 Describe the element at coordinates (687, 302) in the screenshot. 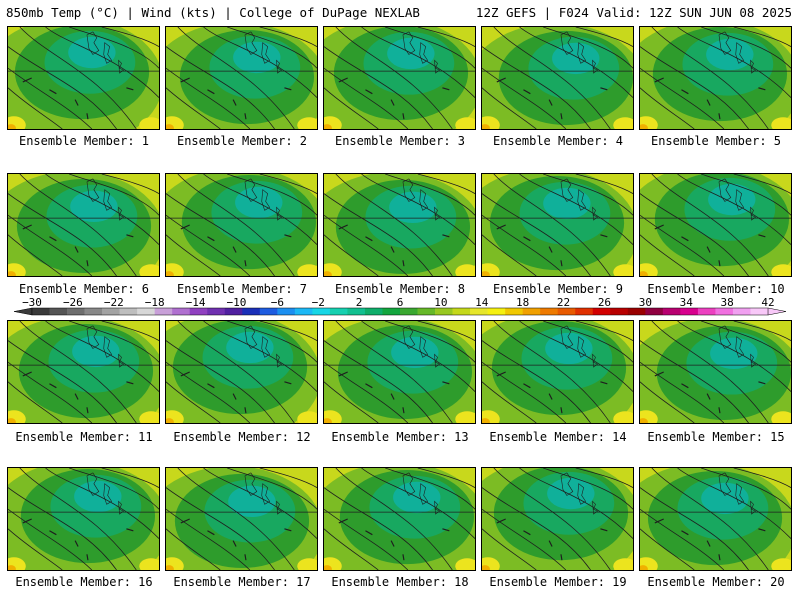

I see `colorbar-tick-label: 34` at that location.